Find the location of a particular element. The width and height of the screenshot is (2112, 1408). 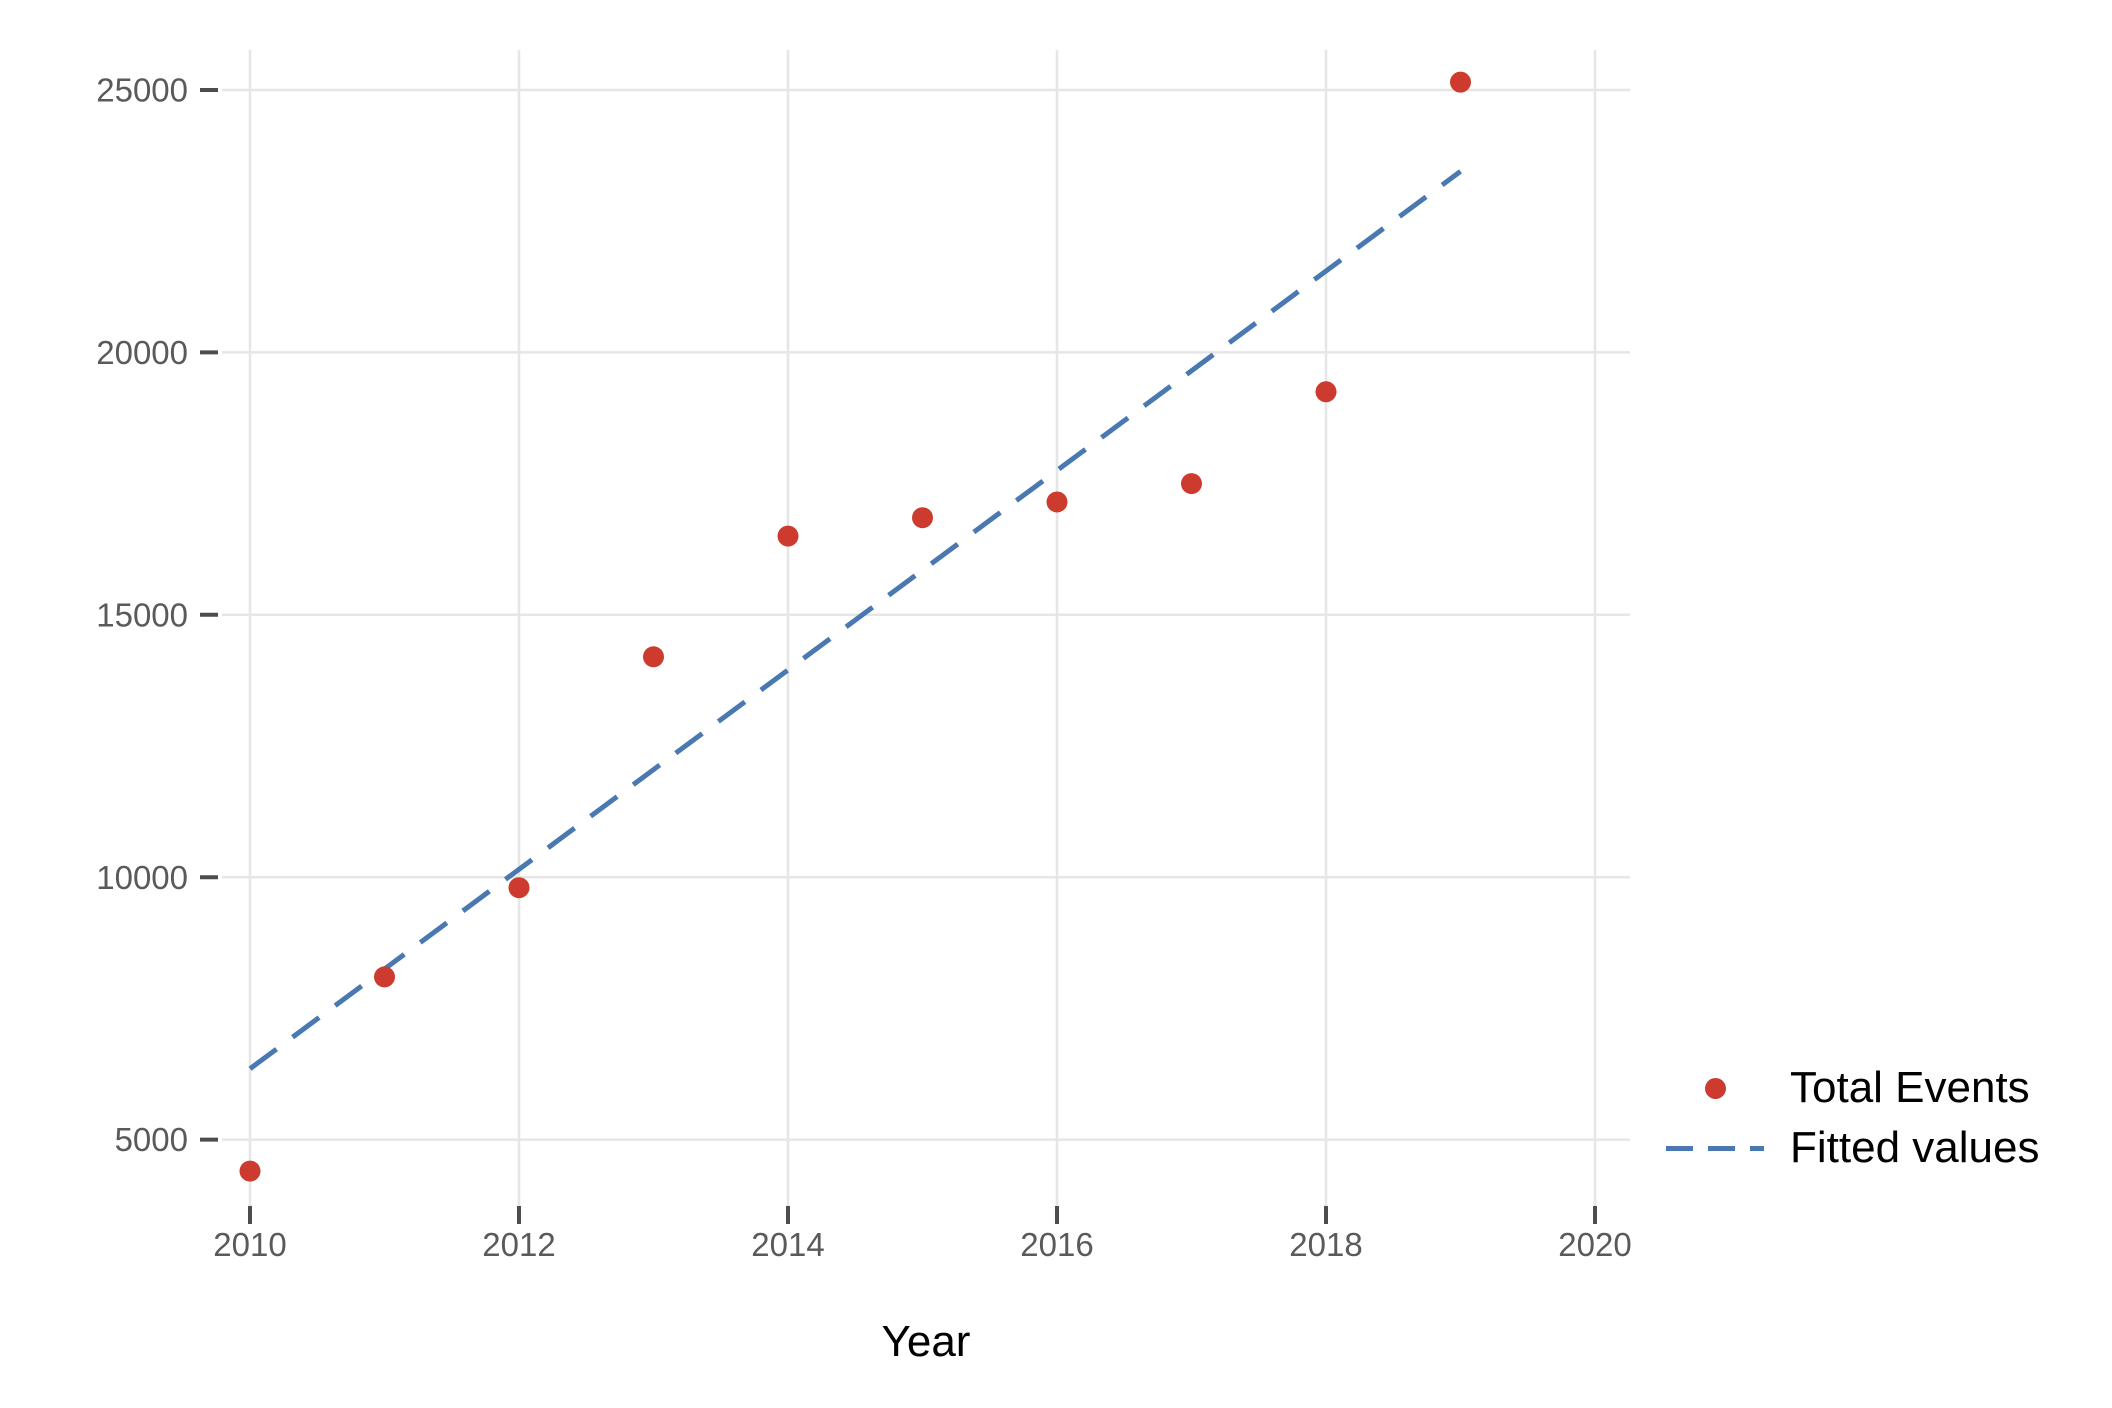

legend-item-fitted-values: Fitted values is located at coordinates (1844, 1148).